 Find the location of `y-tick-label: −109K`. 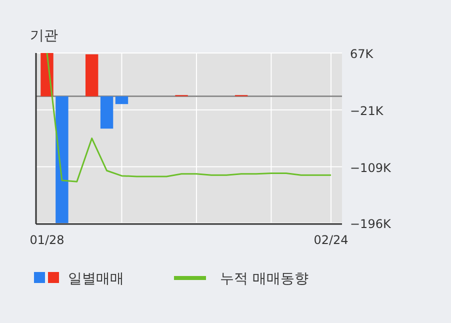

y-tick-label: −109K is located at coordinates (371, 167).